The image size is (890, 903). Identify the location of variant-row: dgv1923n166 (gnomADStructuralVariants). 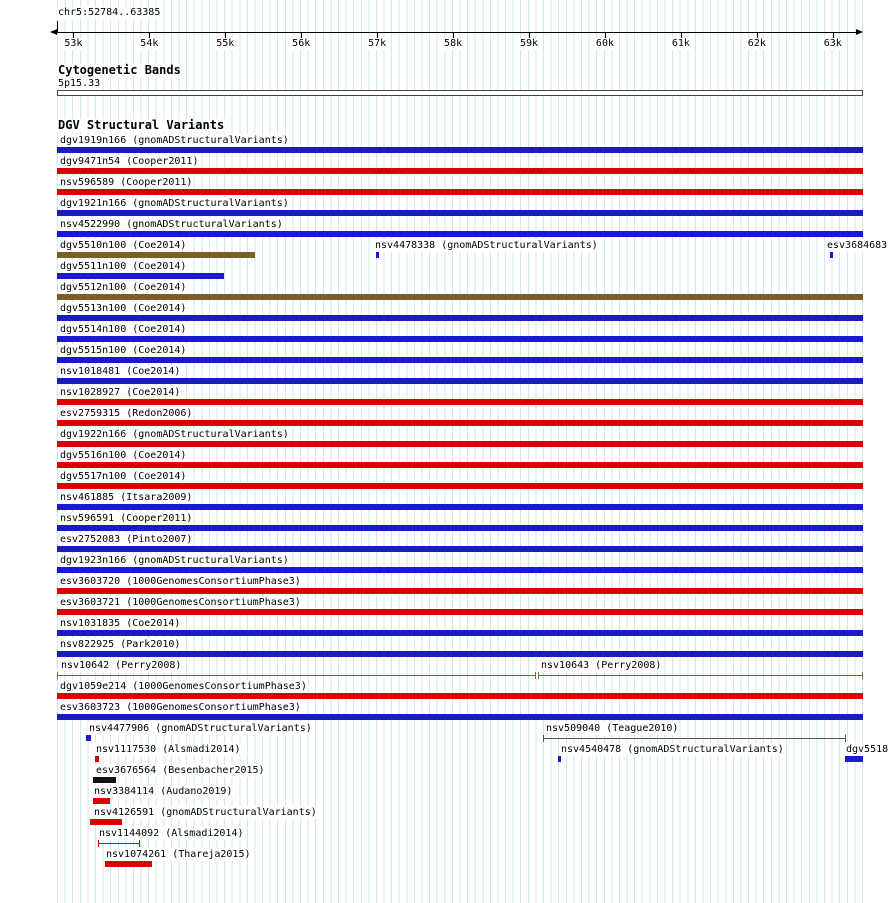
(445, 564).